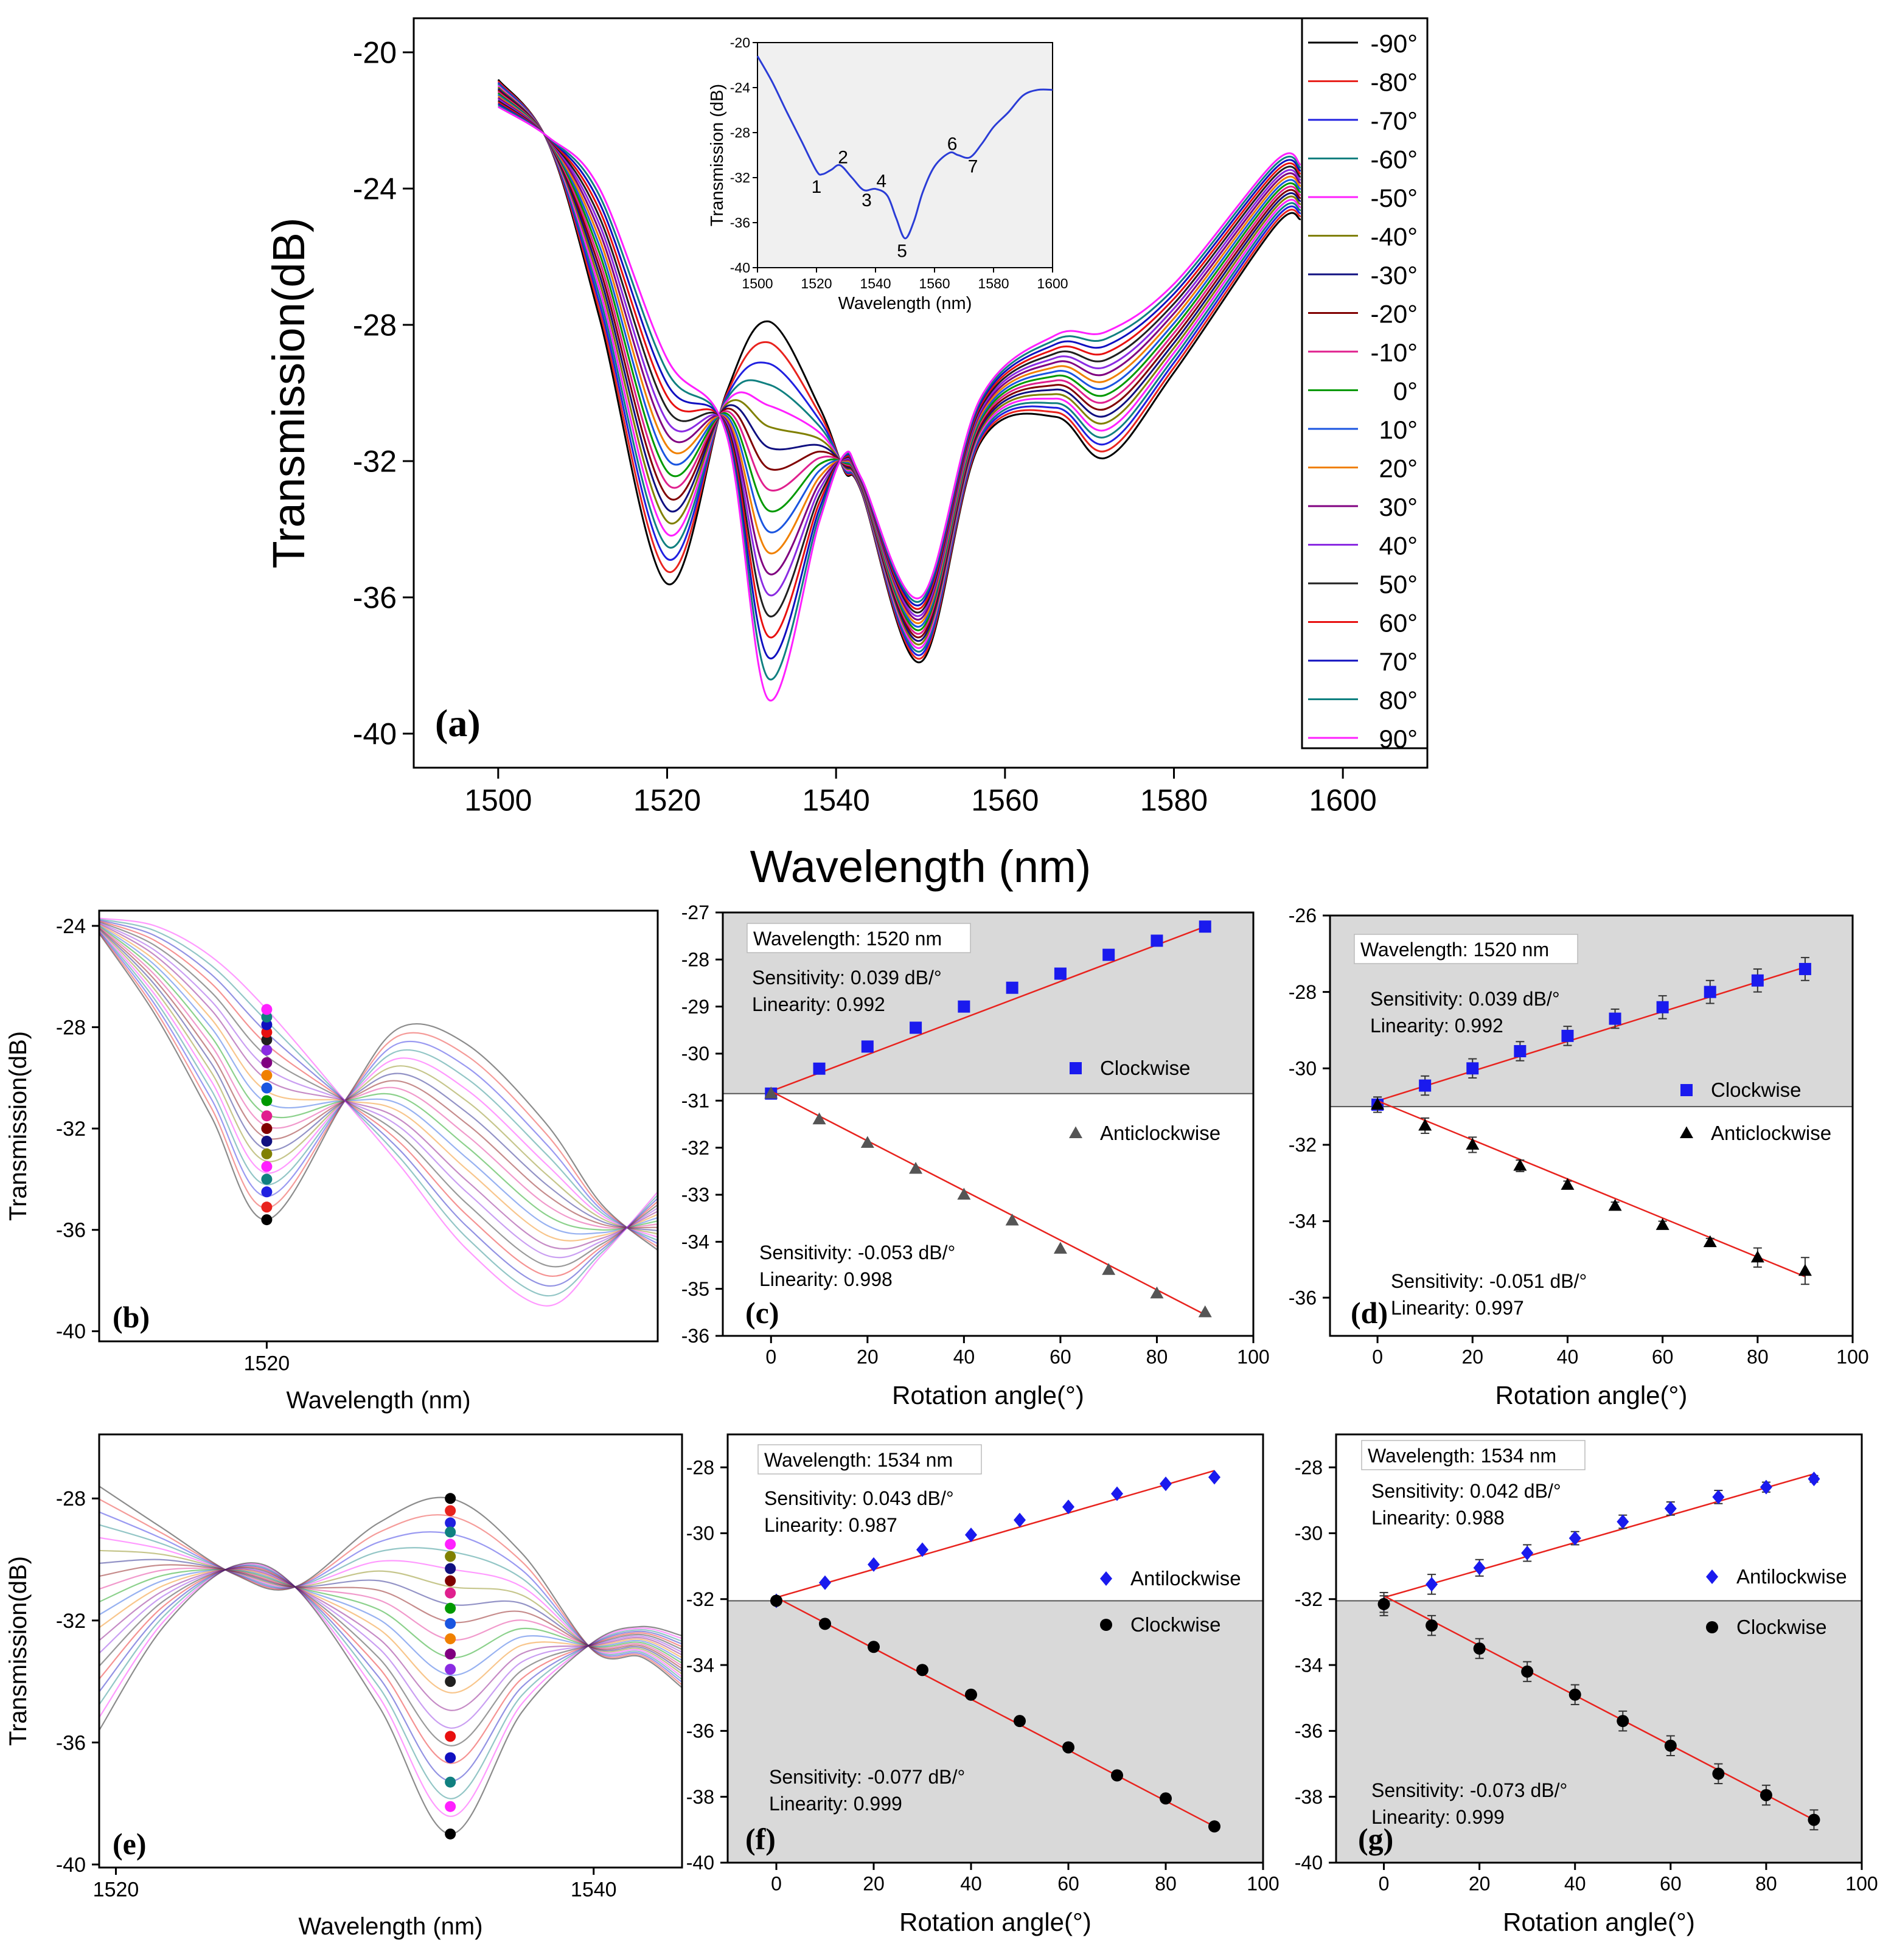 The width and height of the screenshot is (1894, 1960). Describe the element at coordinates (867, 200) in the screenshot. I see `peak-label: 3` at that location.